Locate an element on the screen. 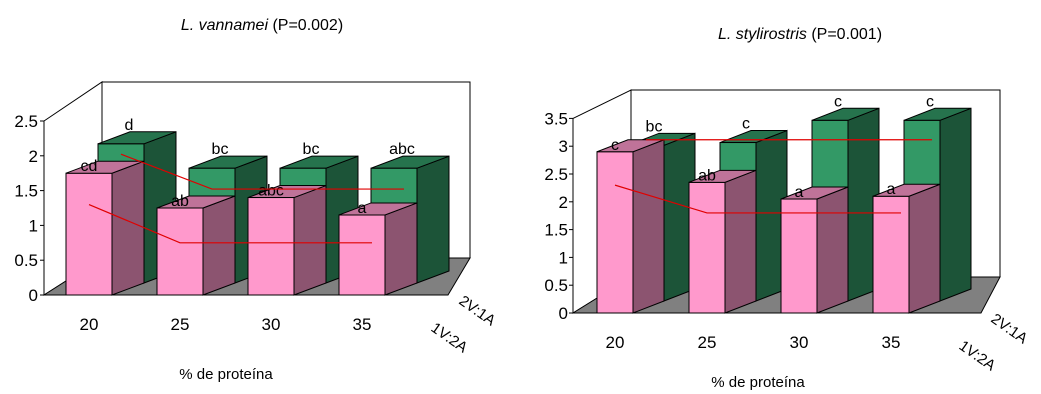  chart-title-right: L. stylirostris (P=0.001) is located at coordinates (800, 34).